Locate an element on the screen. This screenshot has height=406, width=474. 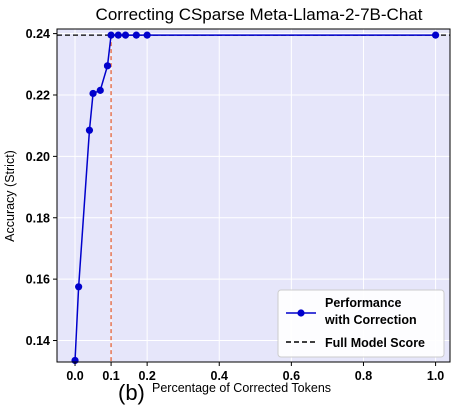
legend-series-marker is located at coordinates (301, 313).